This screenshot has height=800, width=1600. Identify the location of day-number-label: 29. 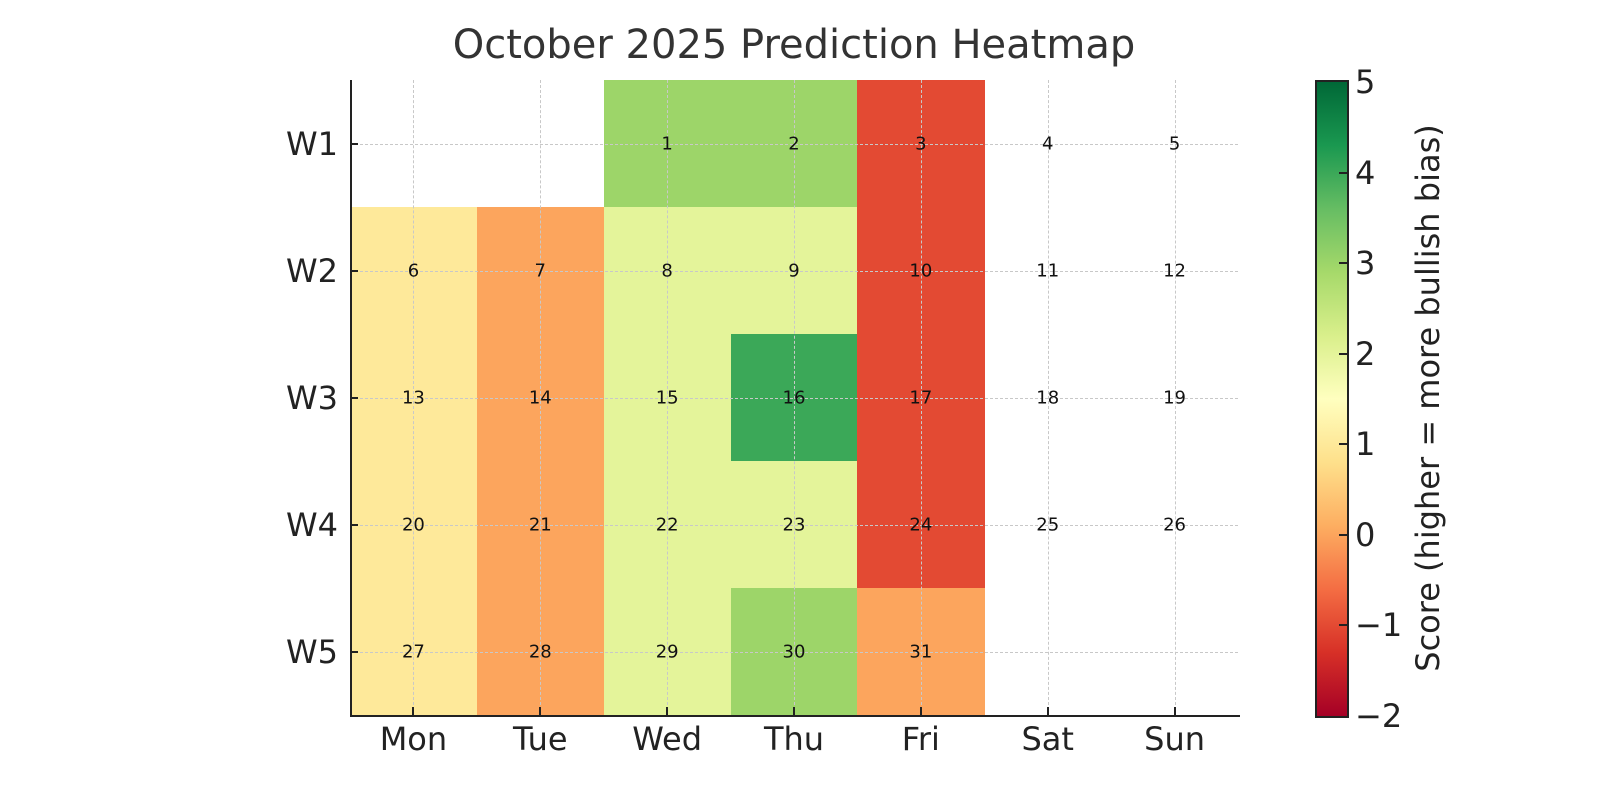
(667, 651).